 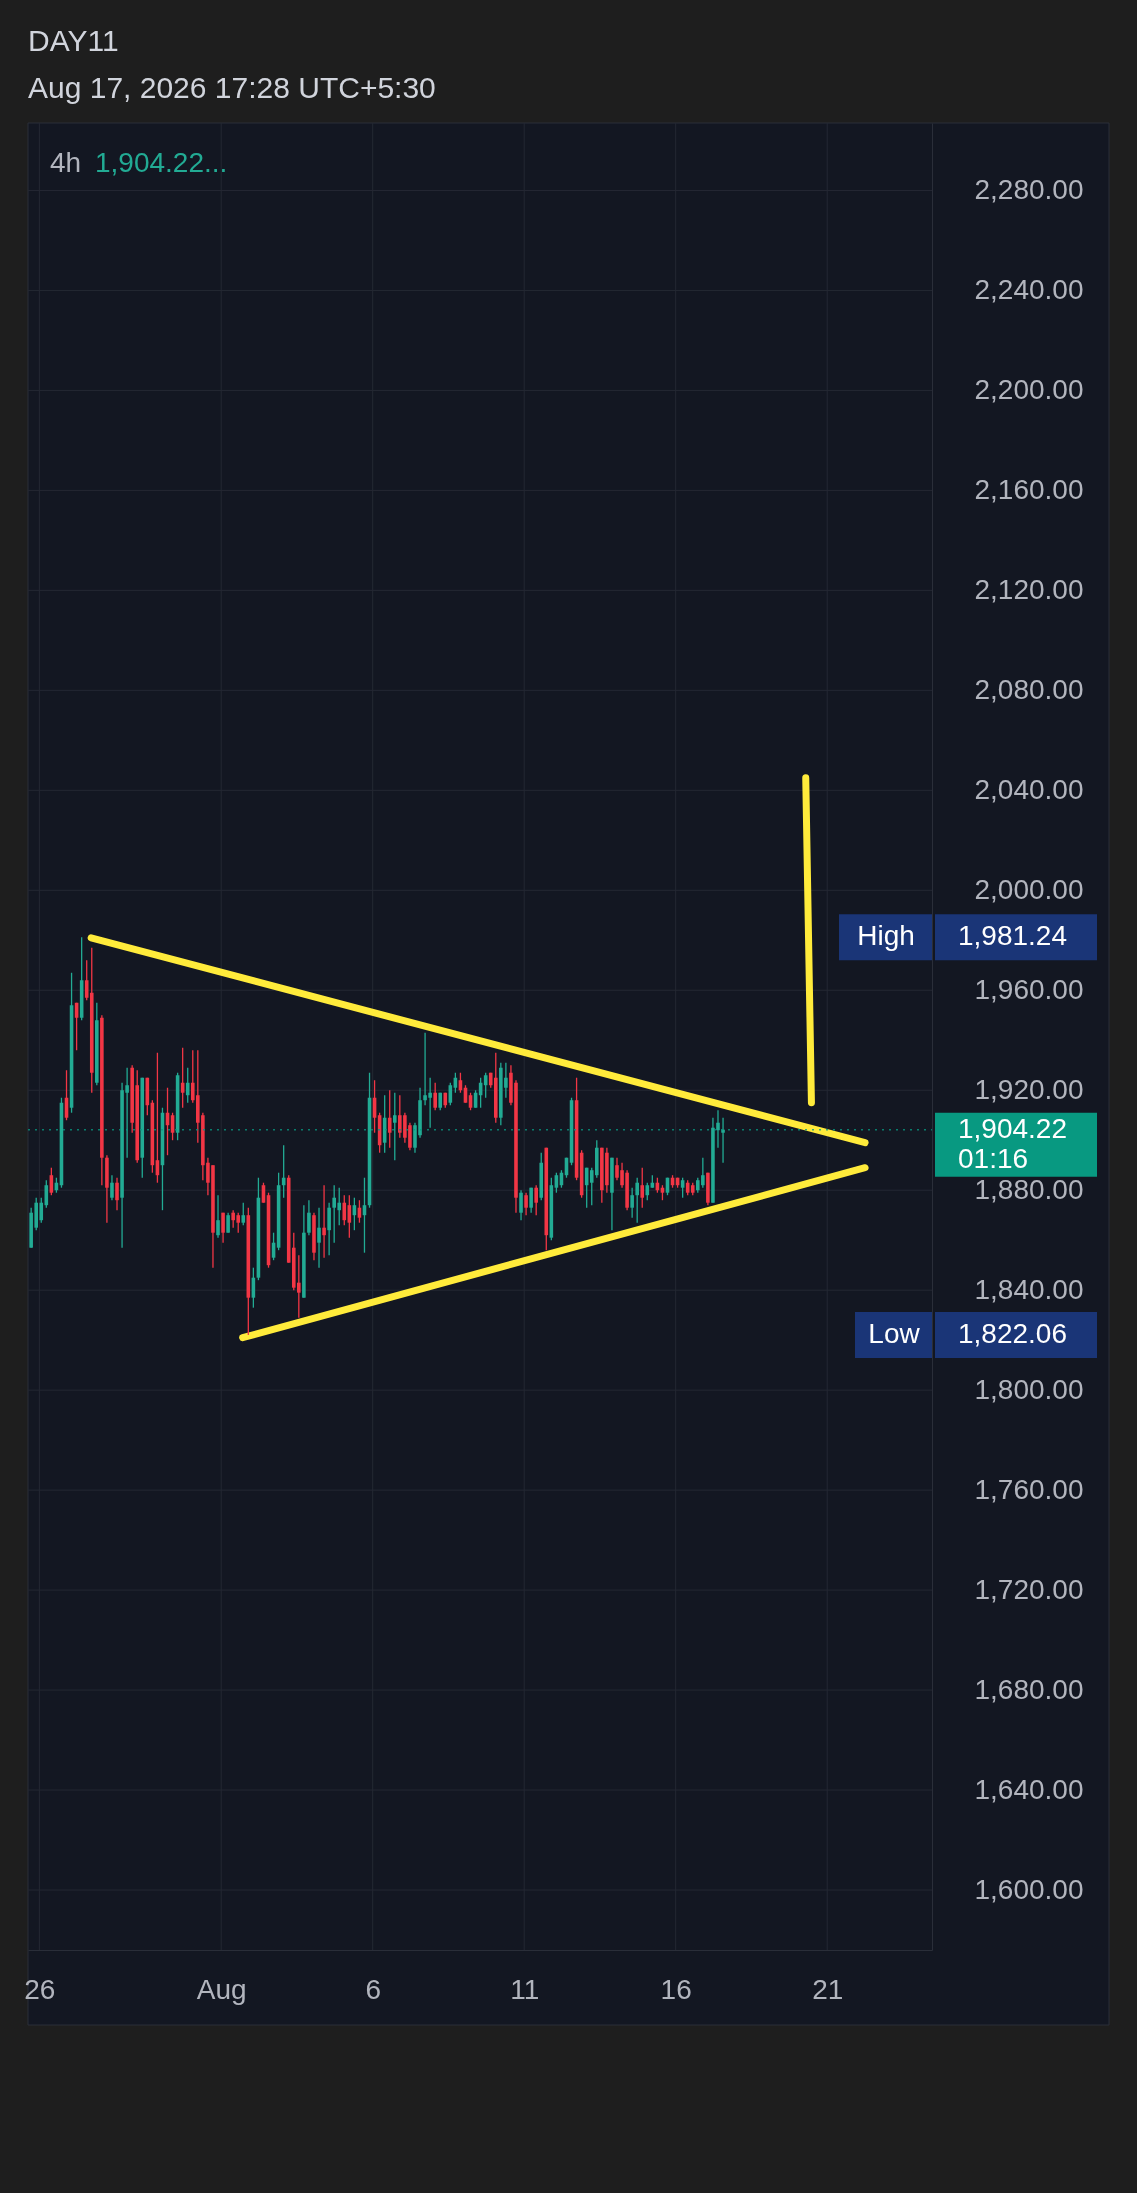 I want to click on y-tick-label: 2,240.00, so click(x=1029, y=289).